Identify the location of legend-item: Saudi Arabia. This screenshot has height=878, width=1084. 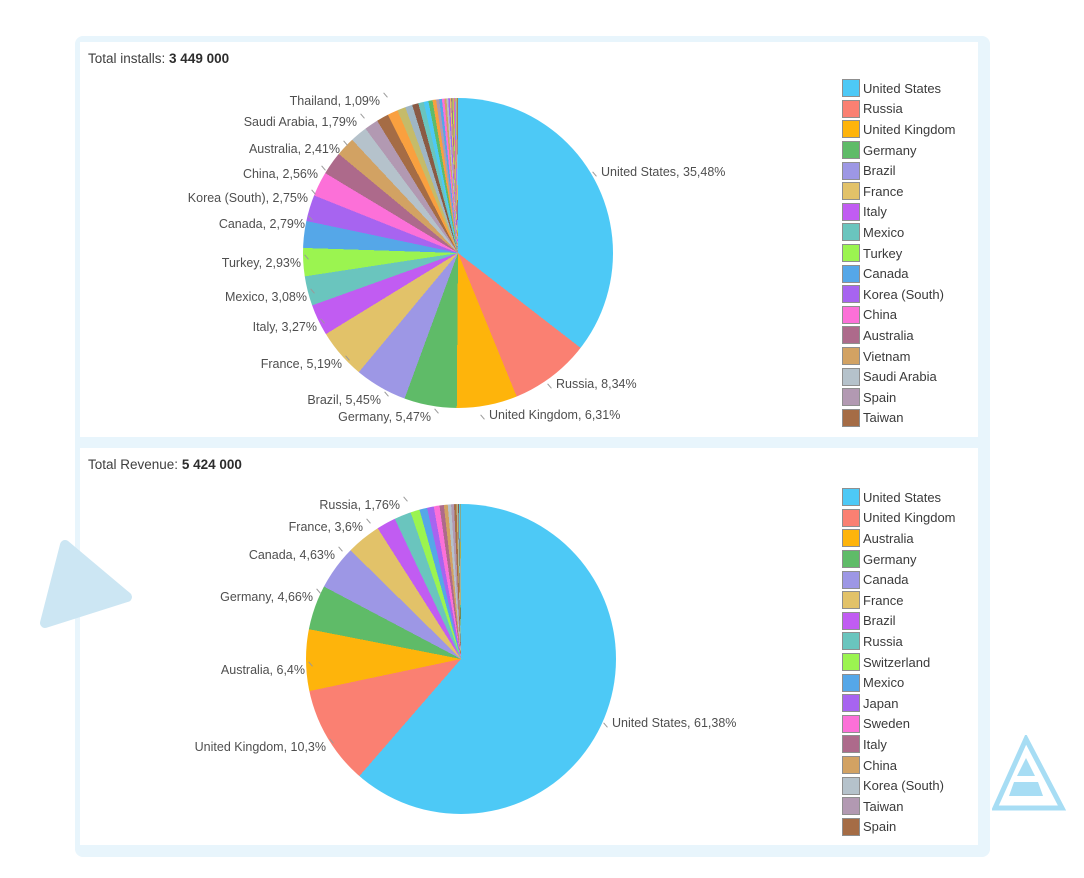
(899, 376).